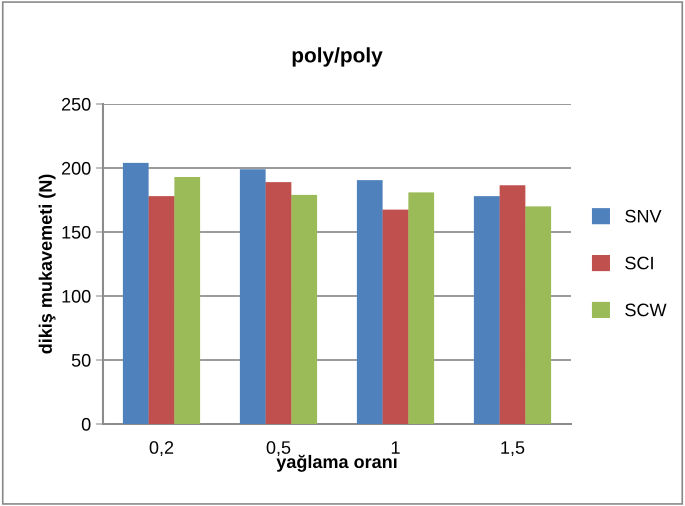 Image resolution: width=685 pixels, height=506 pixels. Describe the element at coordinates (47, 264) in the screenshot. I see `y-axis-title: dikiş mukavemeti (N)` at that location.